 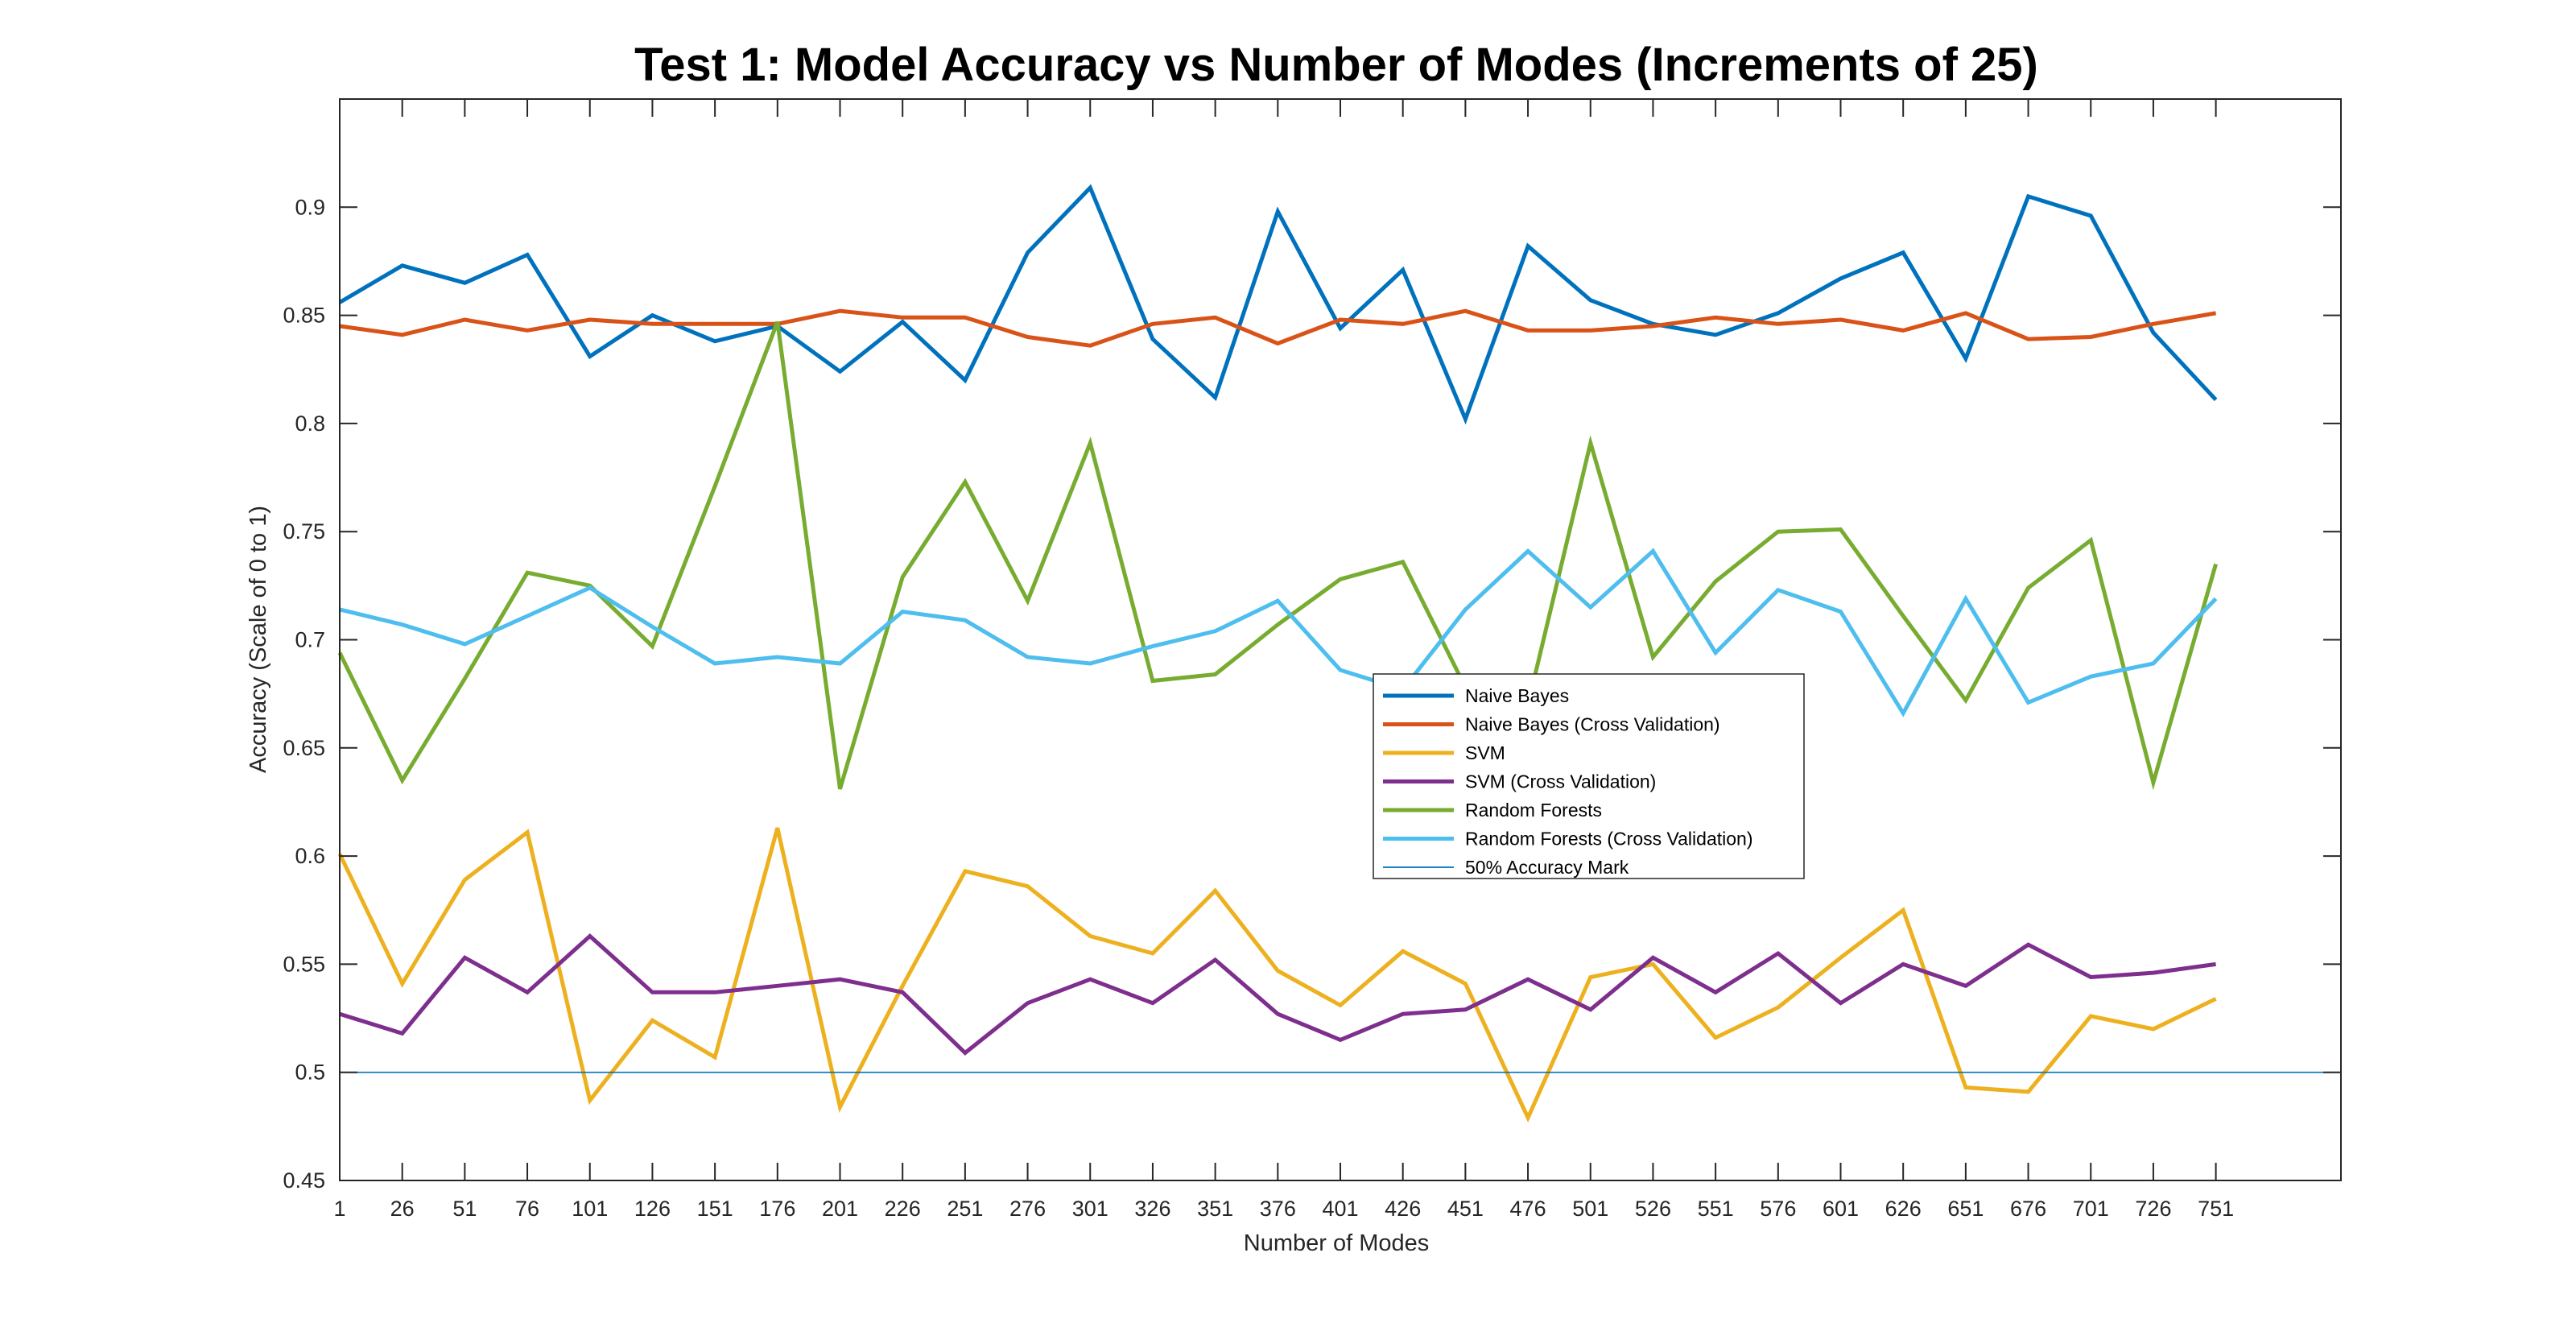 What do you see at coordinates (1590, 1209) in the screenshot?
I see `x-tick-label: 501` at bounding box center [1590, 1209].